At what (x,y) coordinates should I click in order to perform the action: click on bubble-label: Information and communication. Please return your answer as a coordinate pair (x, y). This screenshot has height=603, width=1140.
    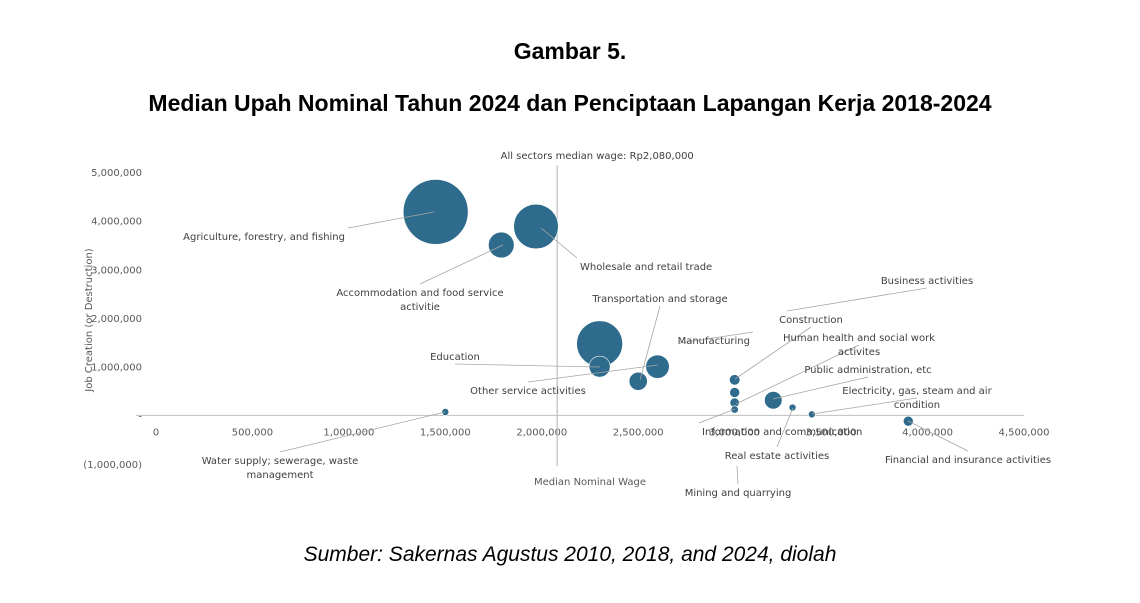
    Looking at the image, I should click on (782, 432).